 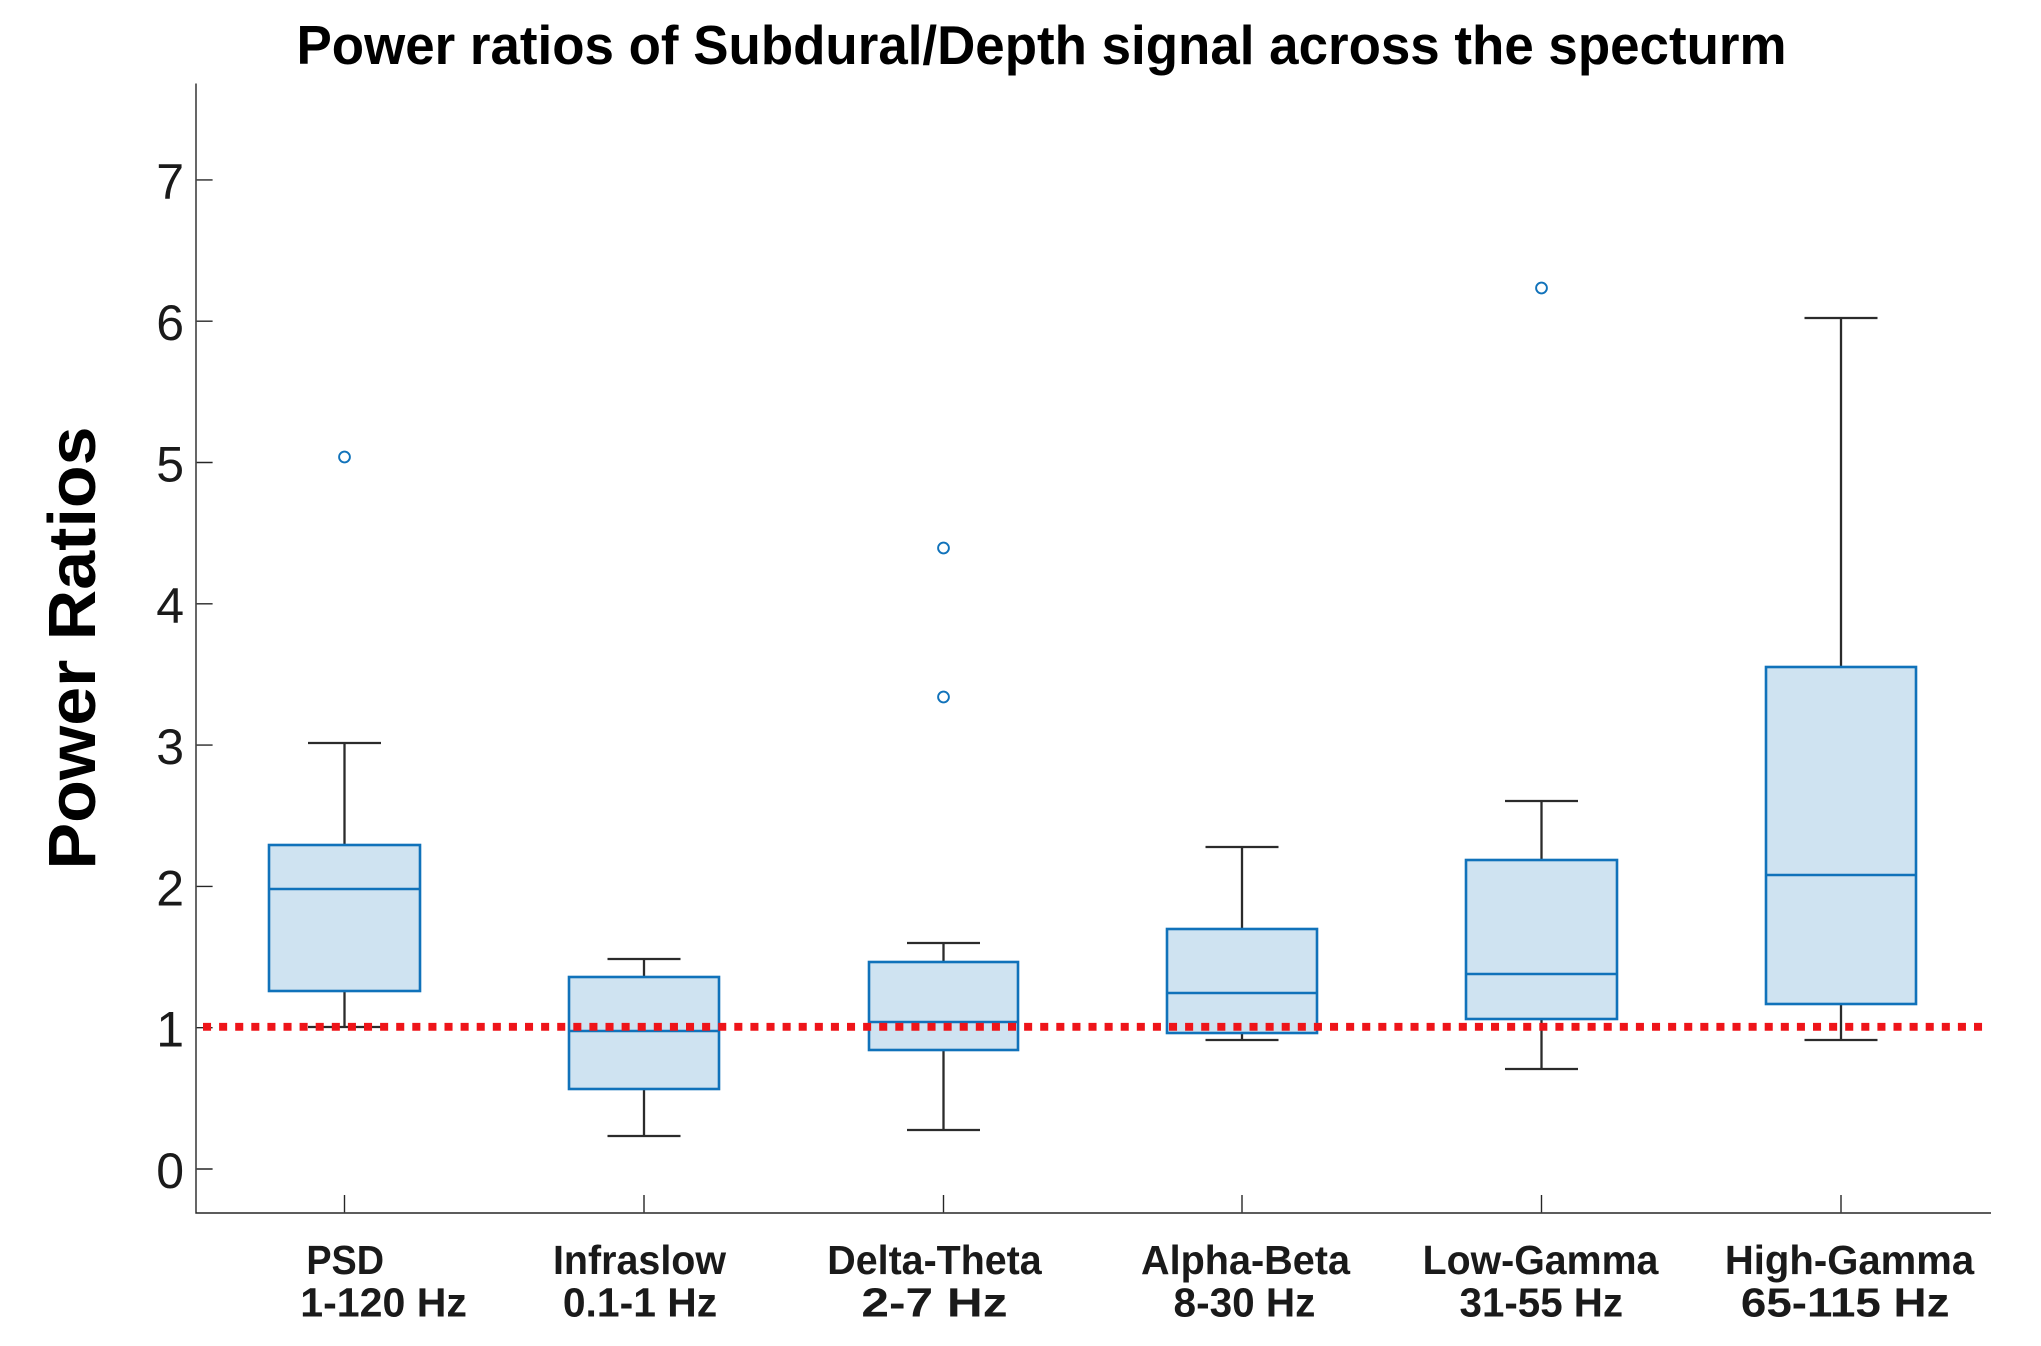 I want to click on svg-text: 5, so click(x=170, y=465).